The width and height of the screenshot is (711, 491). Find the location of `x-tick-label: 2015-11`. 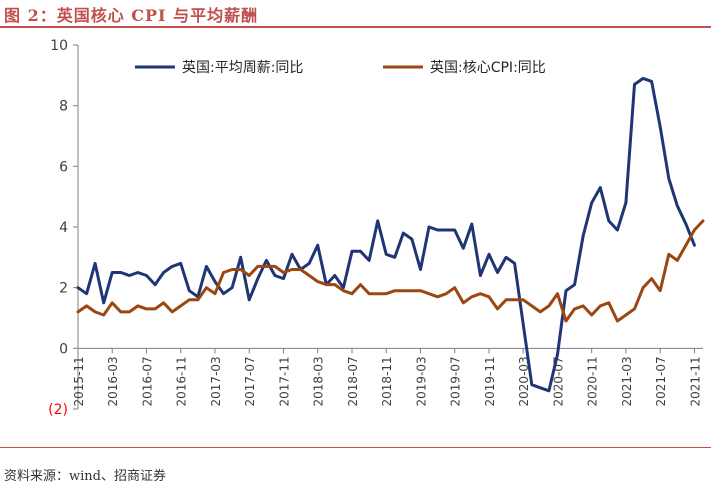

x-tick-label: 2015-11 is located at coordinates (79, 381).